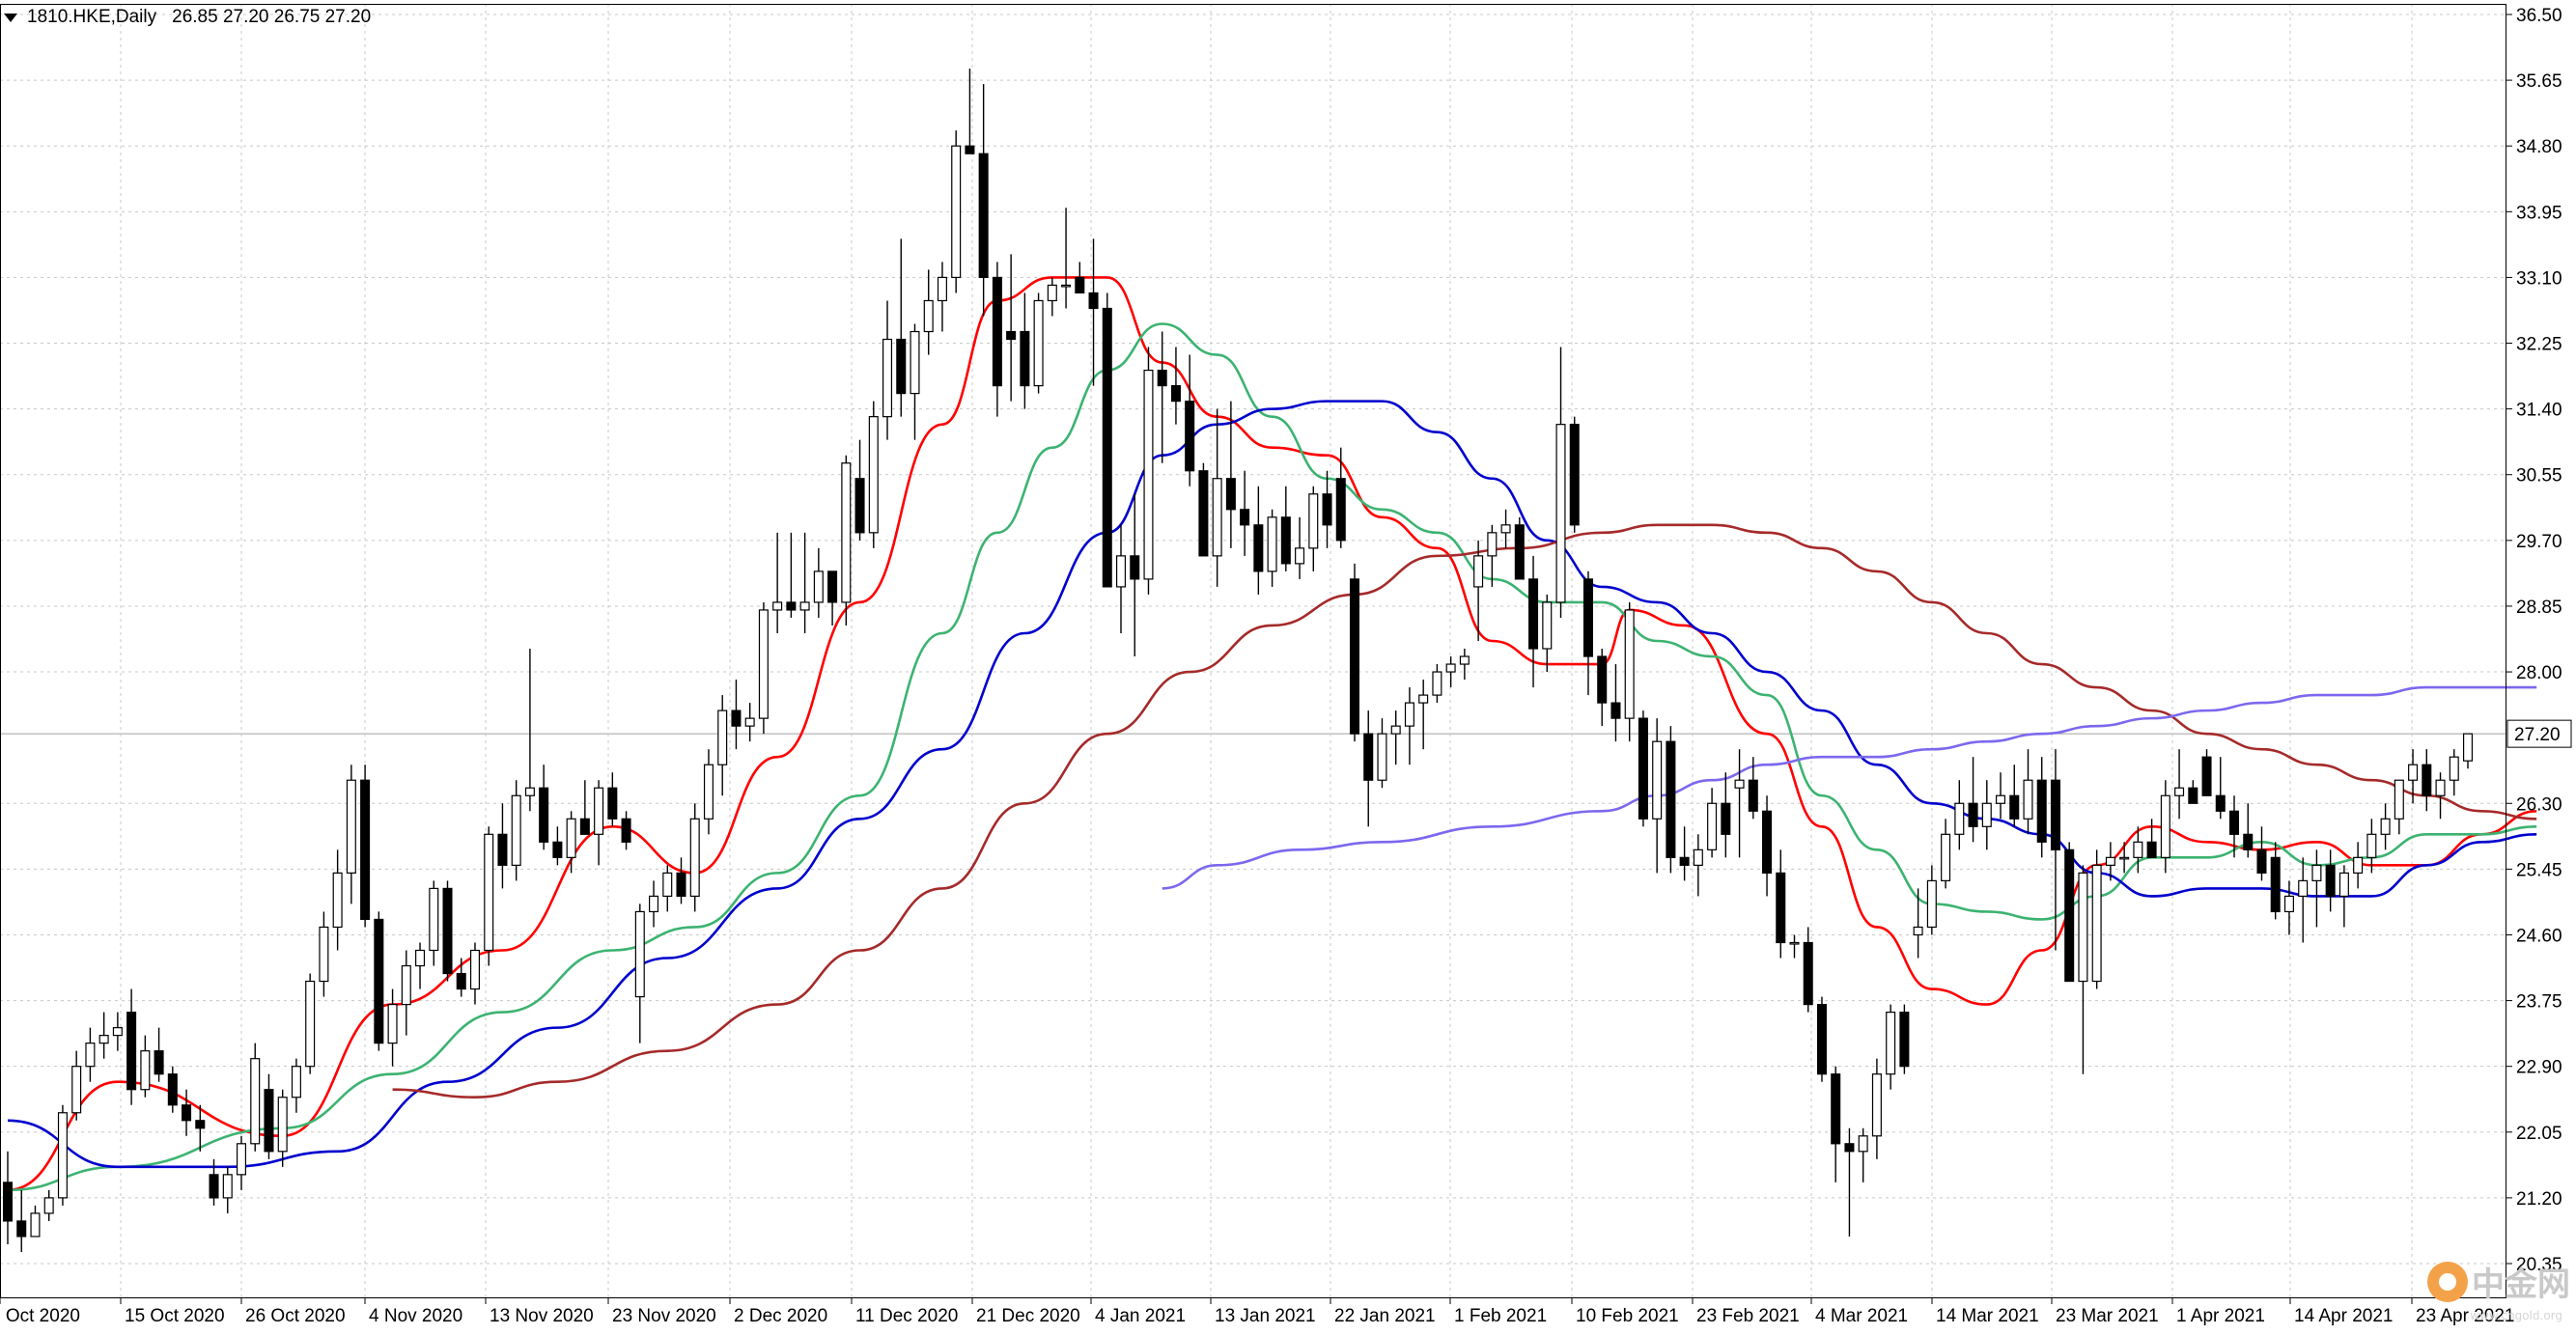  What do you see at coordinates (1266, 1316) in the screenshot?
I see `x-tick-label: 13 Jan 2021` at bounding box center [1266, 1316].